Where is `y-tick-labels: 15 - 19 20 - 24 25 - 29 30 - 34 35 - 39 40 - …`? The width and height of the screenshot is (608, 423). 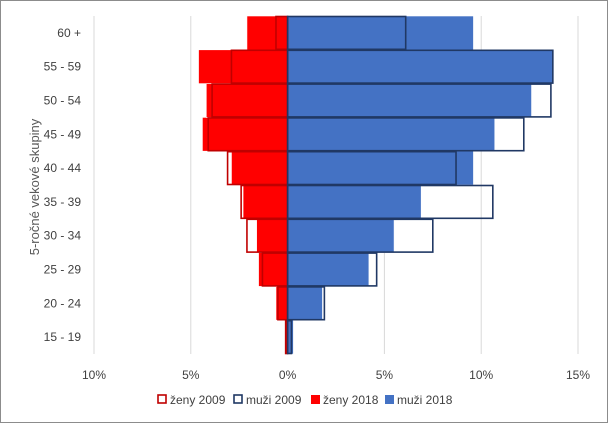 y-tick-labels: 15 - 19 20 - 24 25 - 29 30 - 34 35 - 39 40 - … is located at coordinates (63, 185).